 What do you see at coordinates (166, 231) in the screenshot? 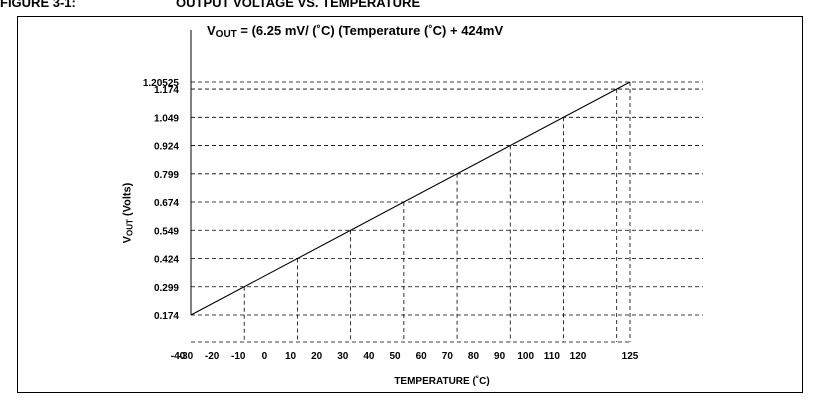
I see `y-tick-label: 0.549` at bounding box center [166, 231].